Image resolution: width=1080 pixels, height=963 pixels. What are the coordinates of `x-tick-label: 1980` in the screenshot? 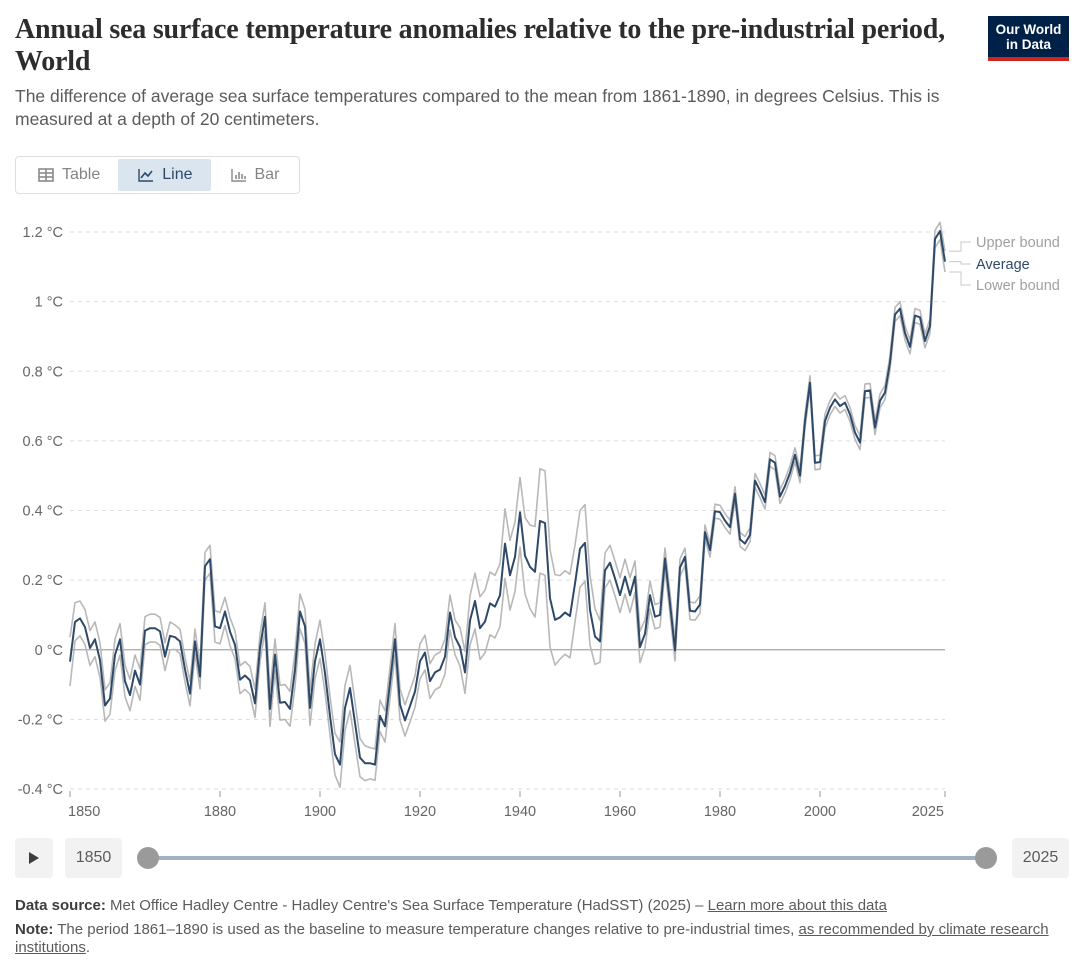 It's located at (720, 812).